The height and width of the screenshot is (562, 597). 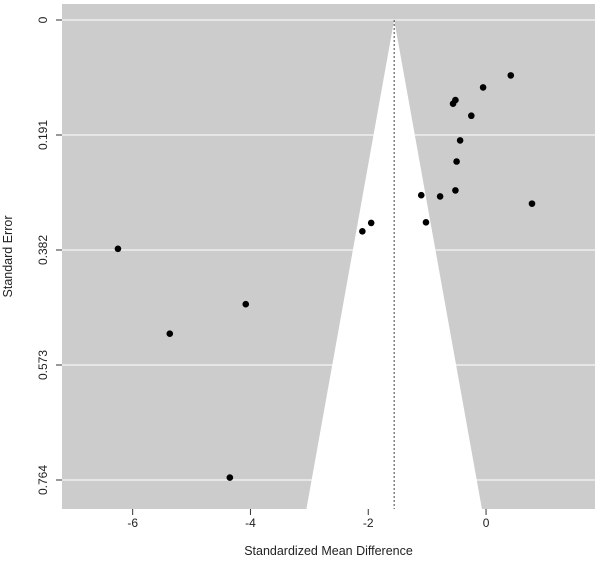 What do you see at coordinates (368, 523) in the screenshot?
I see `x-tick-label: -2` at bounding box center [368, 523].